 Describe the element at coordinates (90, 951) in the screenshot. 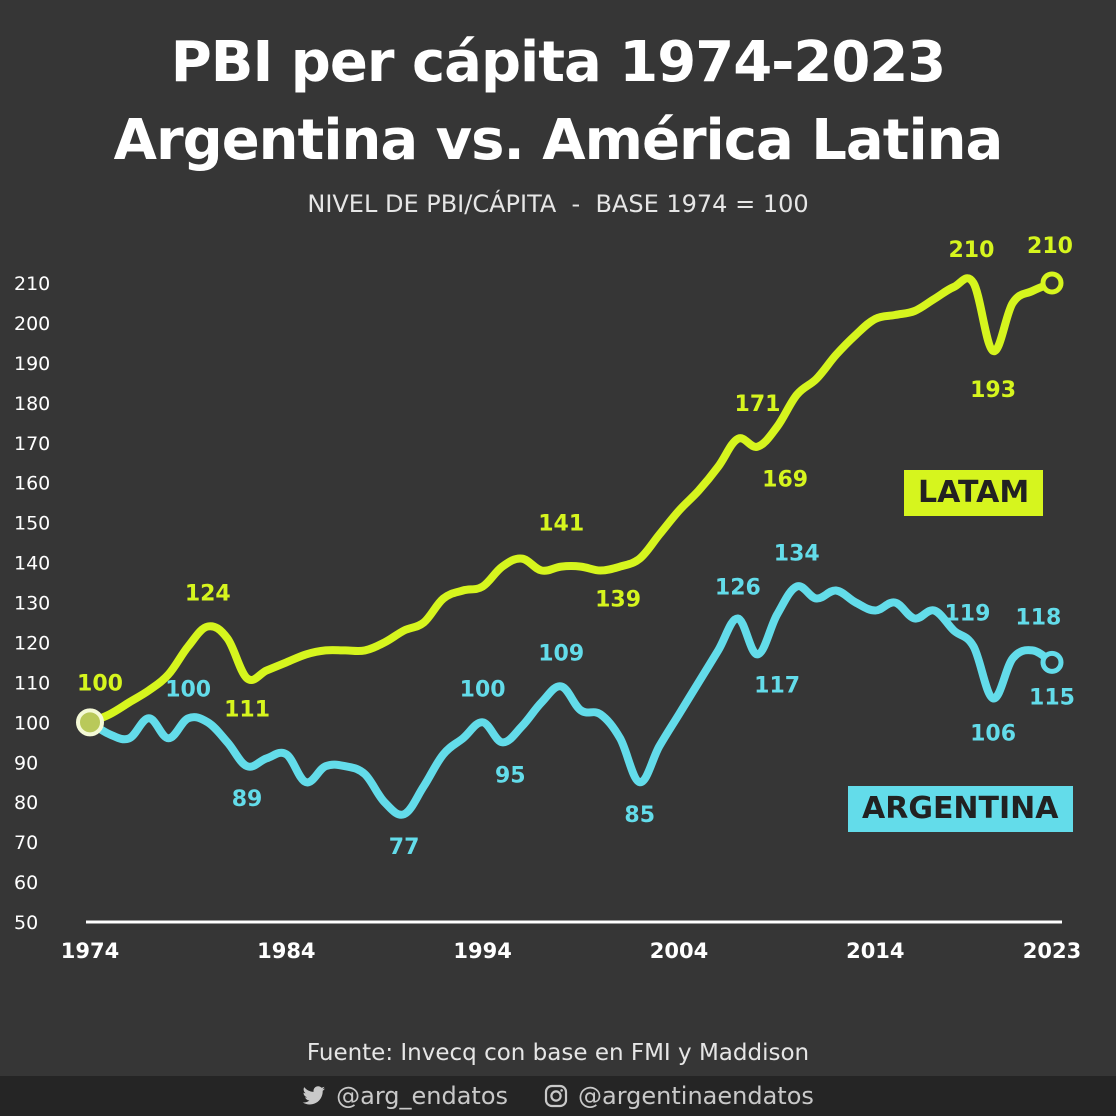

I see `x-tick-label: 1974` at that location.